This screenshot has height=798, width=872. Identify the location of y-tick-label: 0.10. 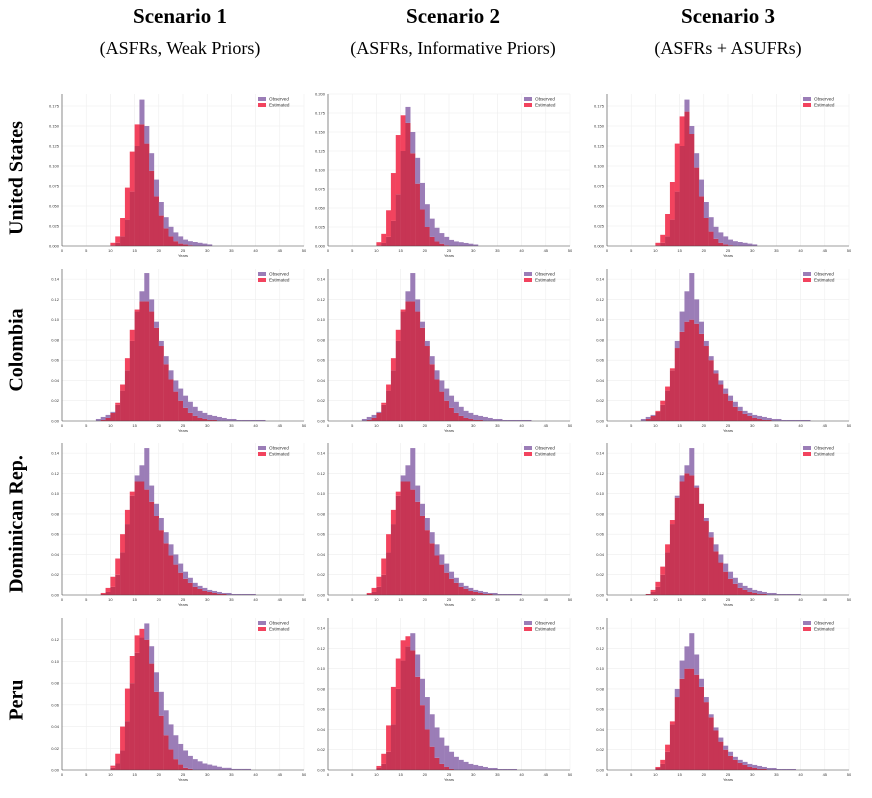
(321, 493).